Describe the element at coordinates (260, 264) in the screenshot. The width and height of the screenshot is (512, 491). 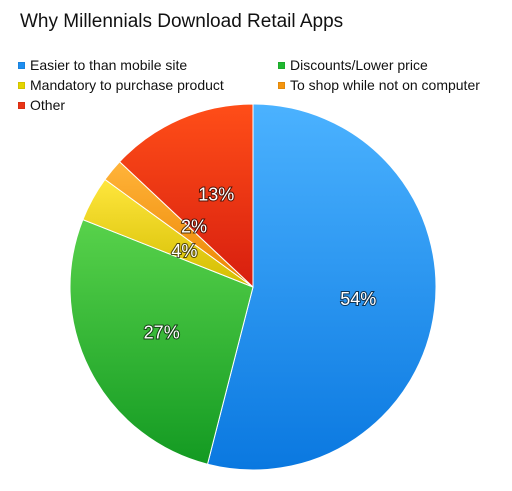
I see `pie-data-labels: 54% 27% 4% 2% 13%` at that location.